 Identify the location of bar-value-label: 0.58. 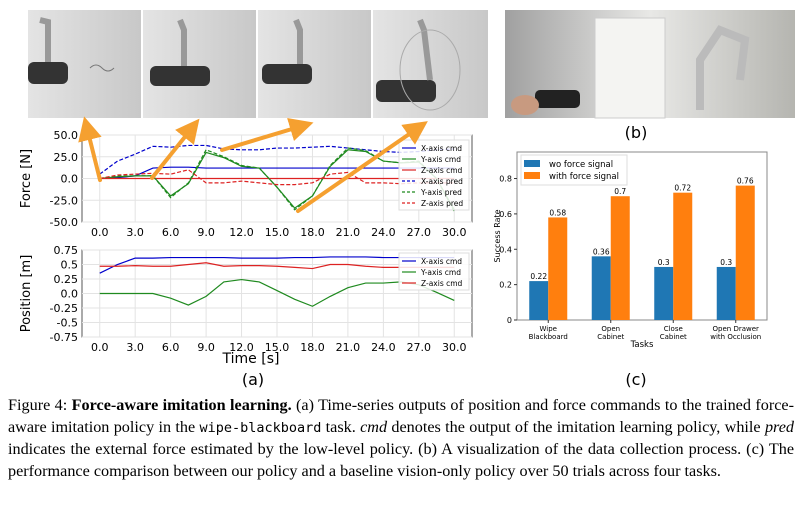
(557, 212).